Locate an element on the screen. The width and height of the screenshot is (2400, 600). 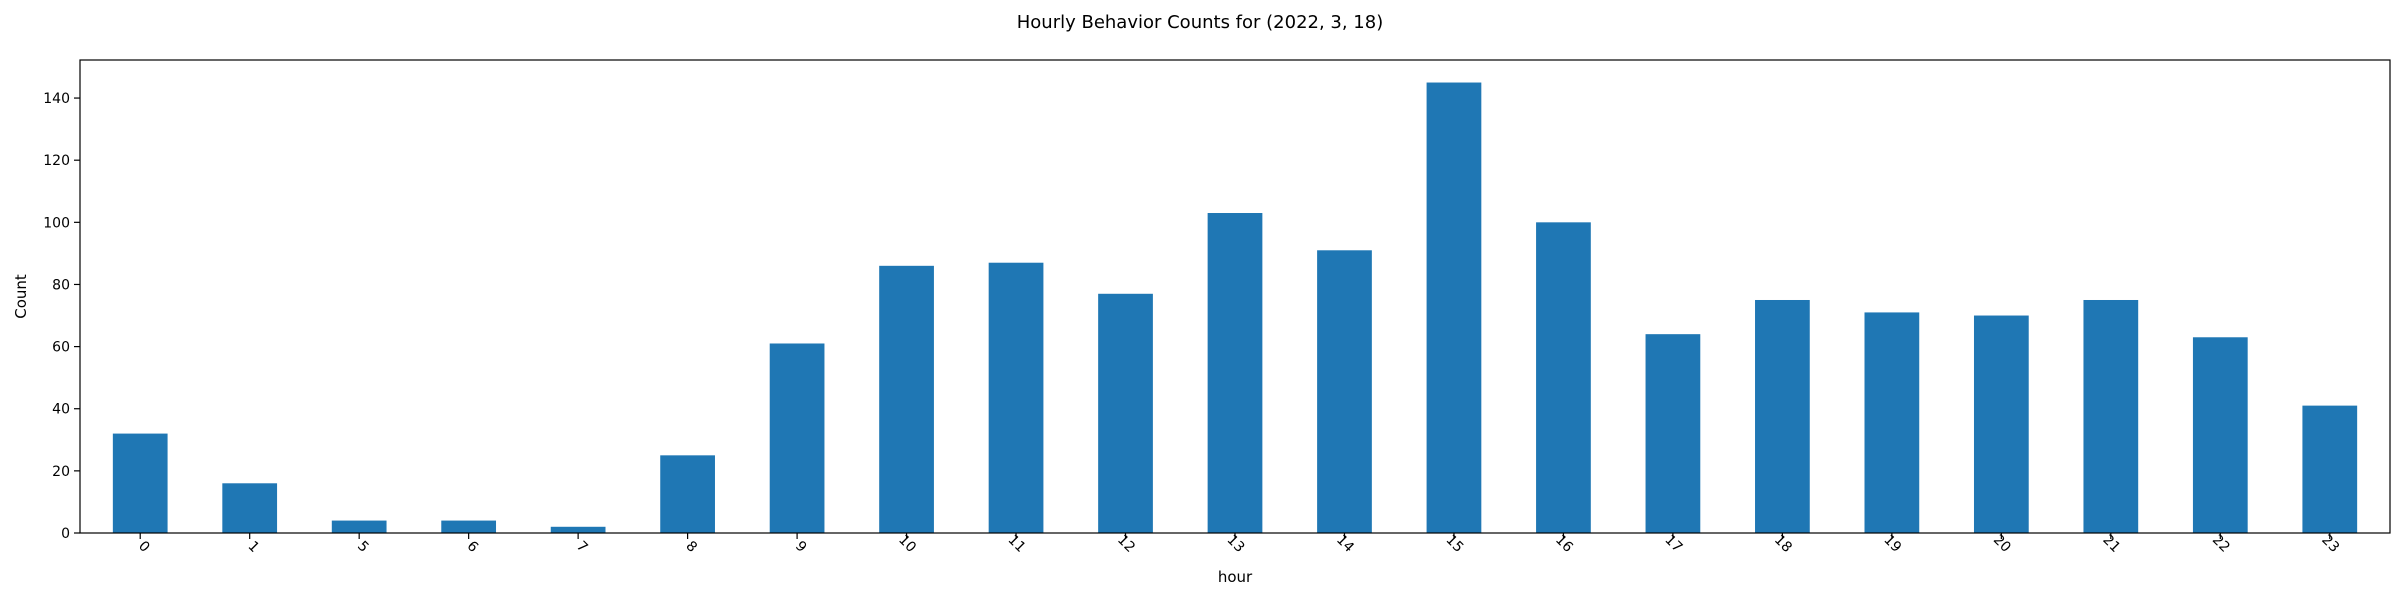
y-tick-label-120: 120 is located at coordinates (56, 161).